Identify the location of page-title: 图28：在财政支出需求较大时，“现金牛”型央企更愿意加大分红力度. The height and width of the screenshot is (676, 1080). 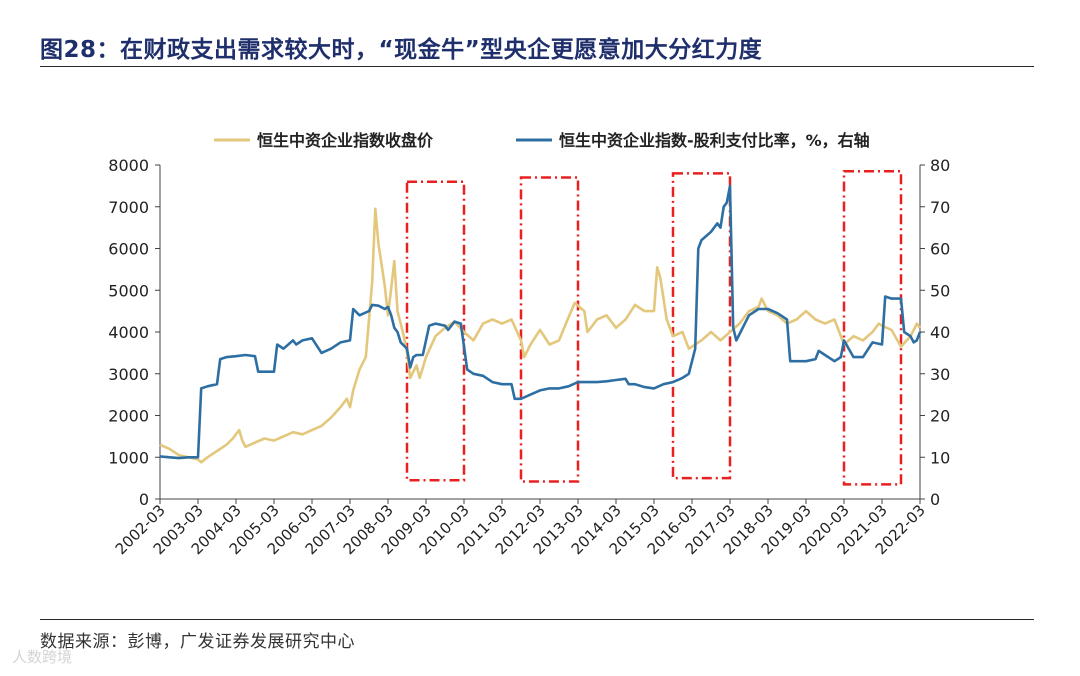
(401, 50).